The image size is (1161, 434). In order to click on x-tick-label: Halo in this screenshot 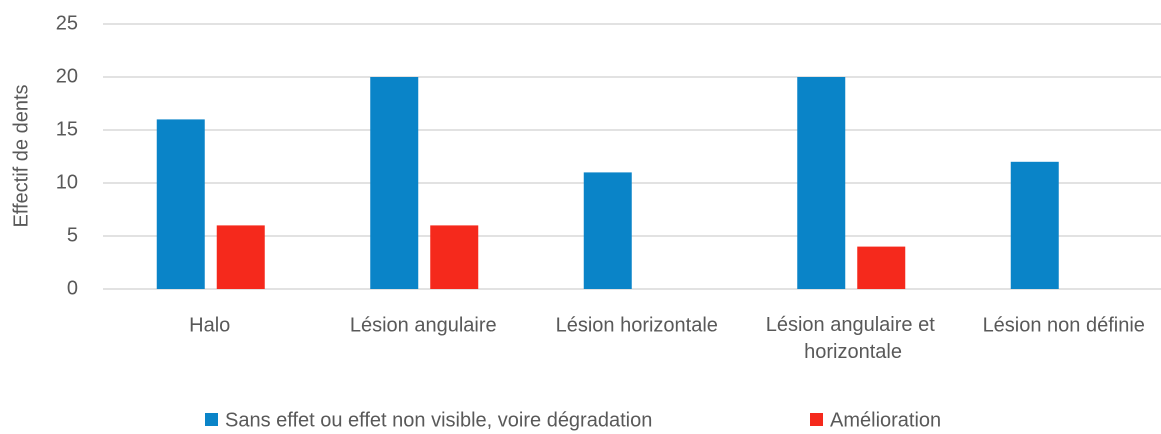, I will do `click(209, 325)`.